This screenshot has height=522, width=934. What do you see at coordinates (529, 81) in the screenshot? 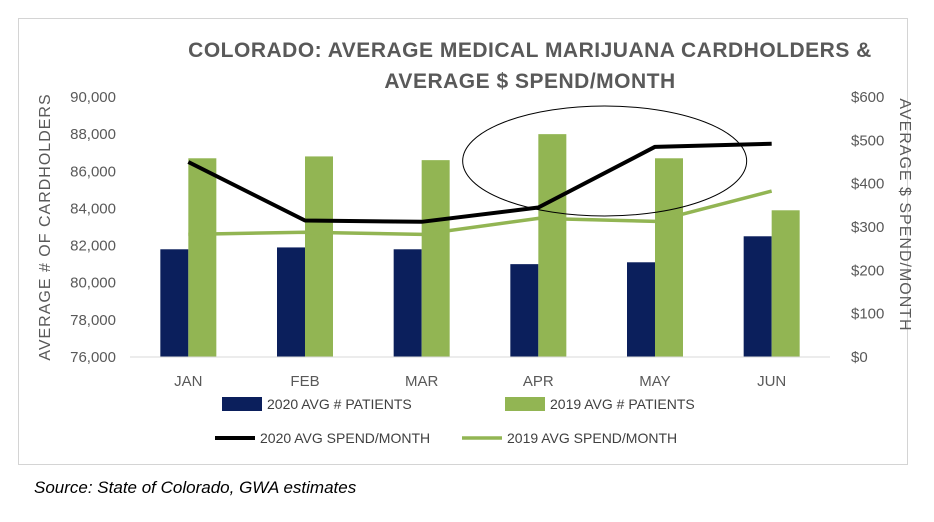
I see `chart-title-line2: AVERAGE $ SPEND/MONTH` at bounding box center [529, 81].